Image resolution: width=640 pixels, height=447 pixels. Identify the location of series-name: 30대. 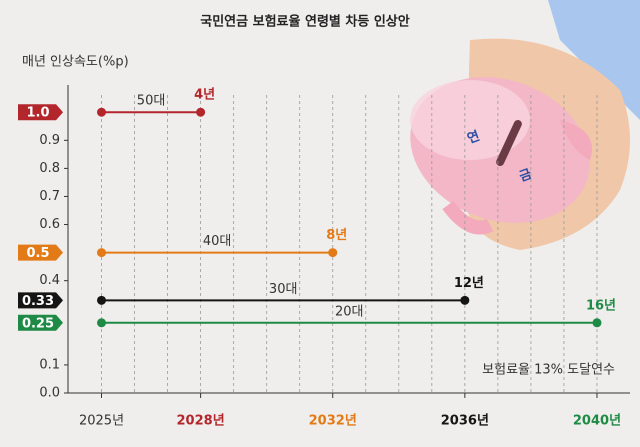
(283, 289).